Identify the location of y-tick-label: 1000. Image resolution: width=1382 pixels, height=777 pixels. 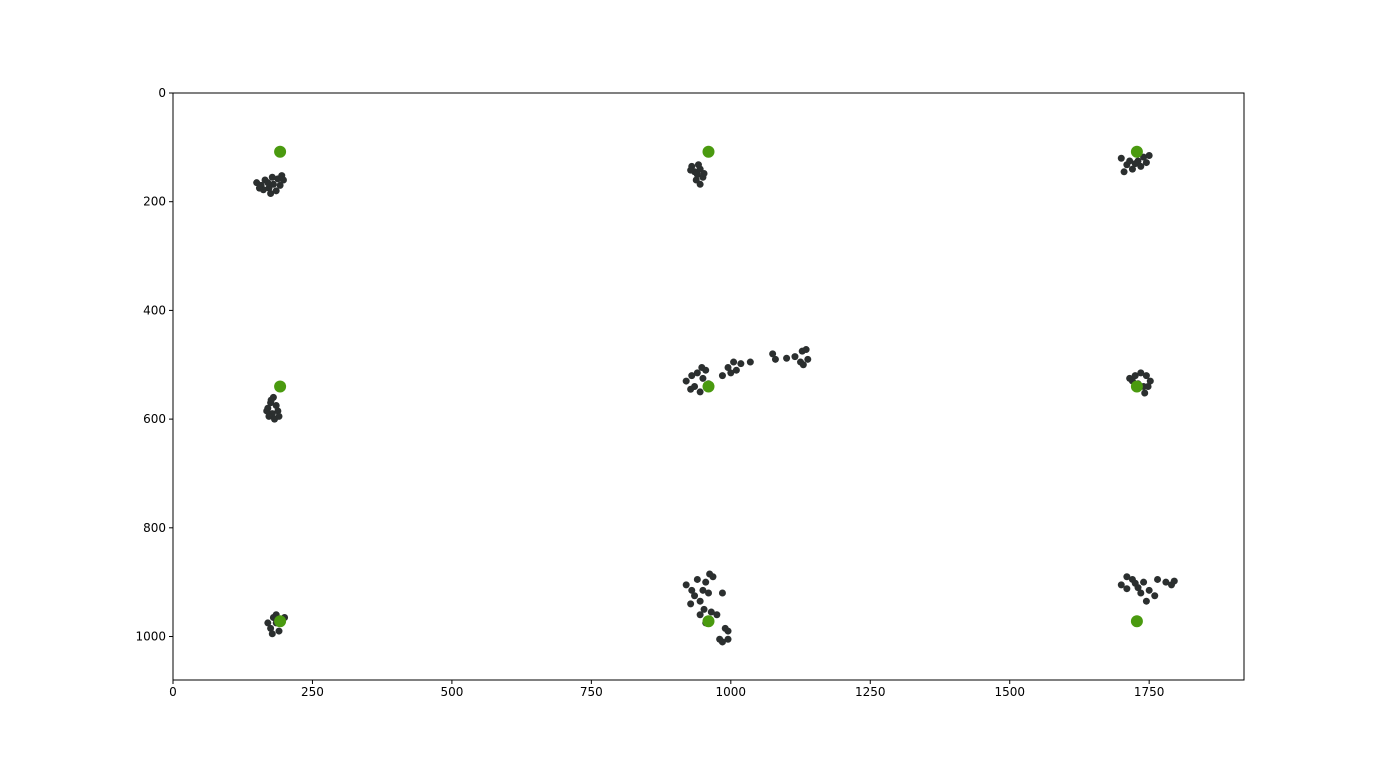
(150, 637).